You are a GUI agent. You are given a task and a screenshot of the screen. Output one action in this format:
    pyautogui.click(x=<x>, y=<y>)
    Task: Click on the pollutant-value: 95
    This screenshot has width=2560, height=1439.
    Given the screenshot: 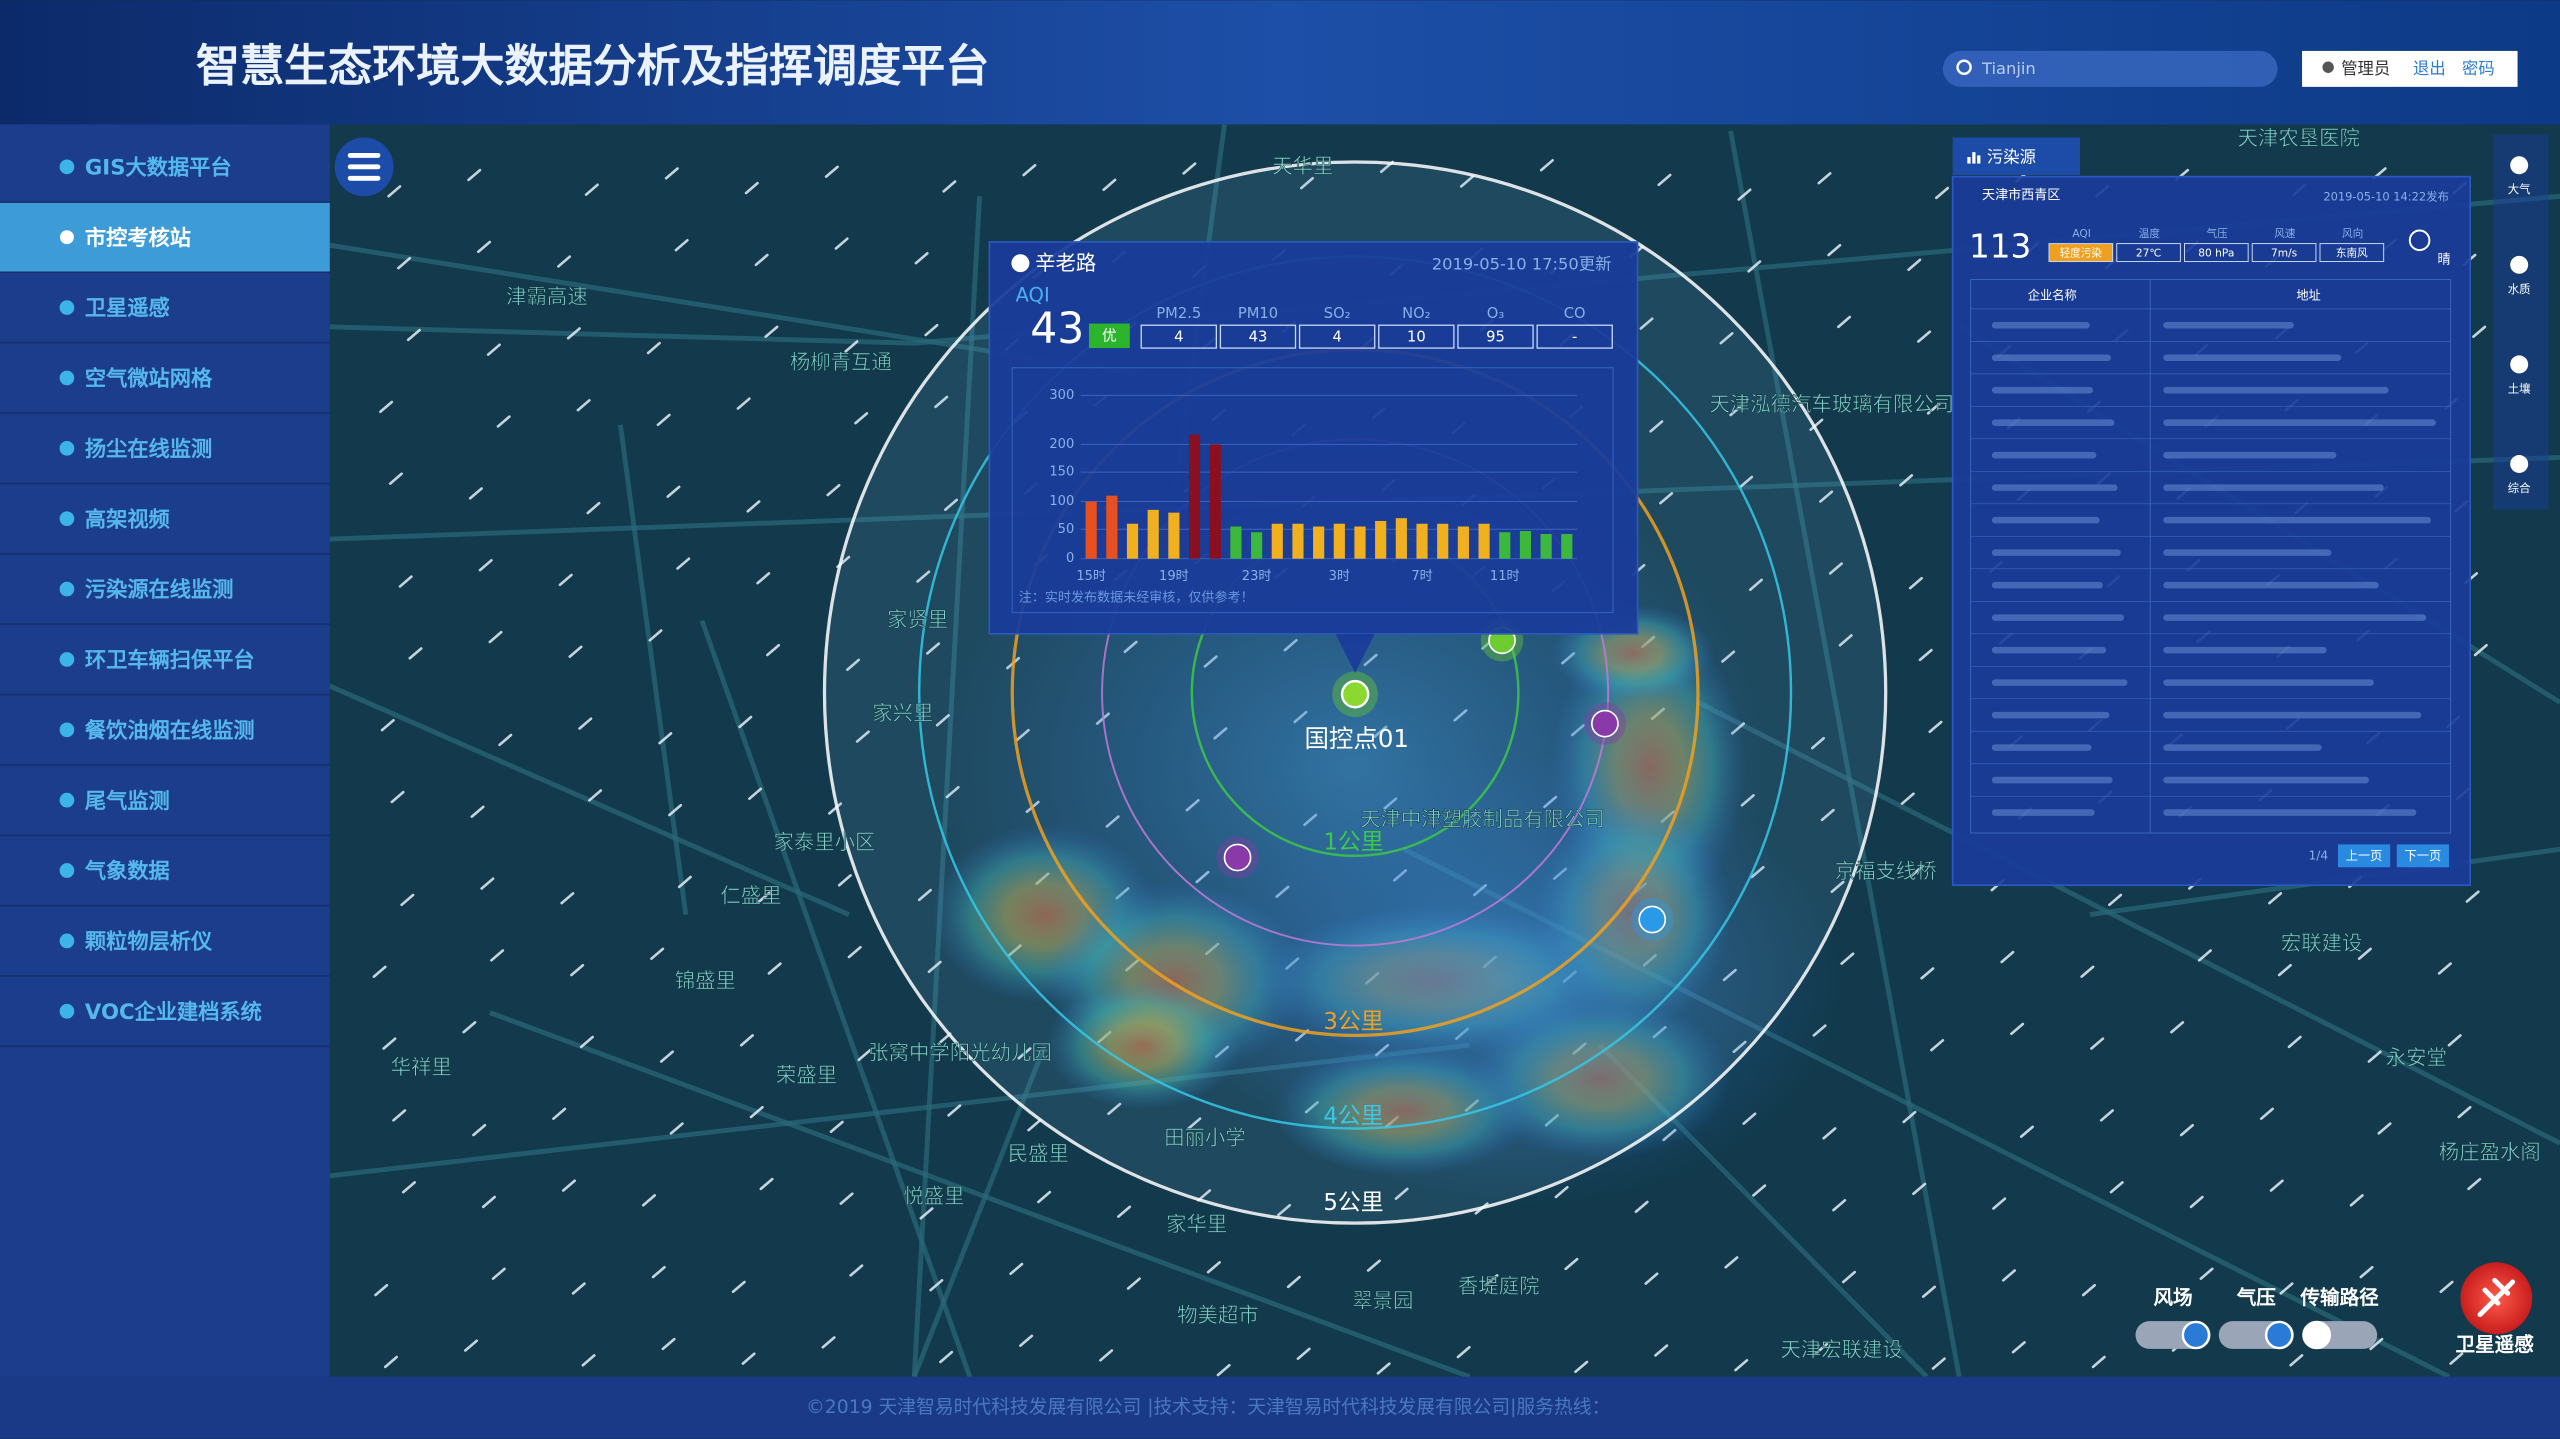 What is the action you would take?
    pyautogui.click(x=1495, y=336)
    